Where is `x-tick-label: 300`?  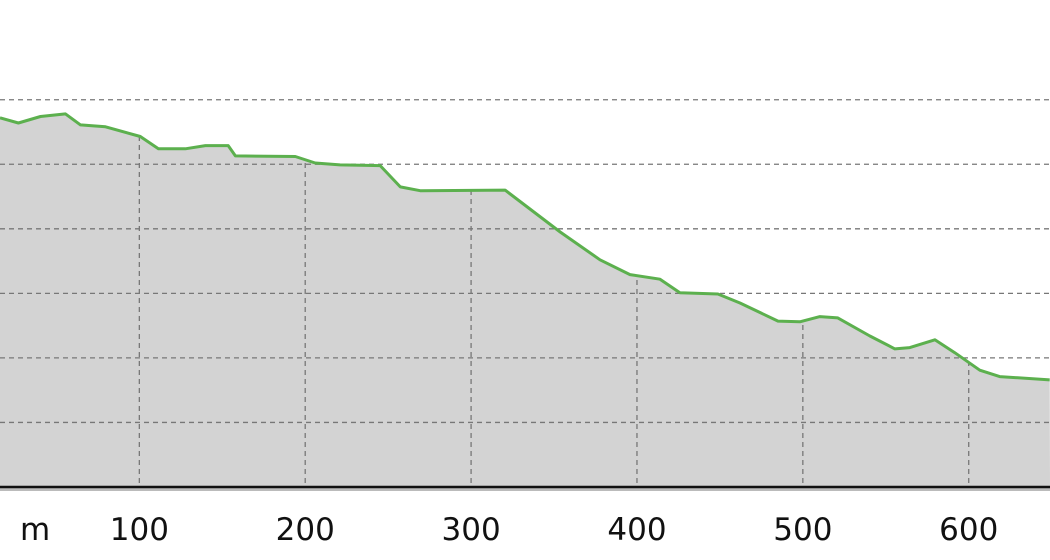 x-tick-label: 300 is located at coordinates (471, 530).